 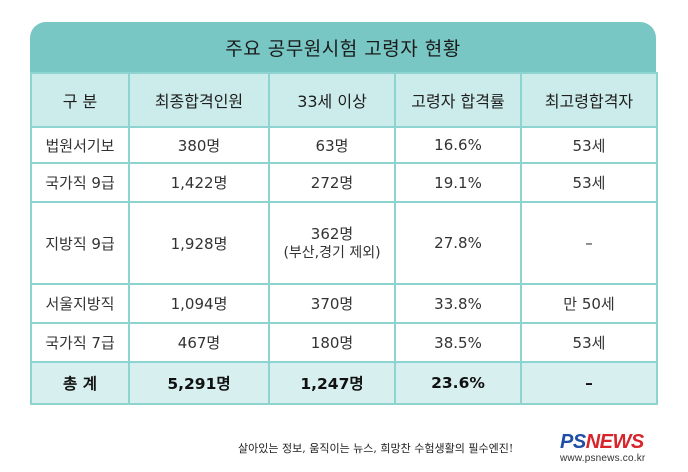 I want to click on cell-over33: 63명, so click(x=332, y=145).